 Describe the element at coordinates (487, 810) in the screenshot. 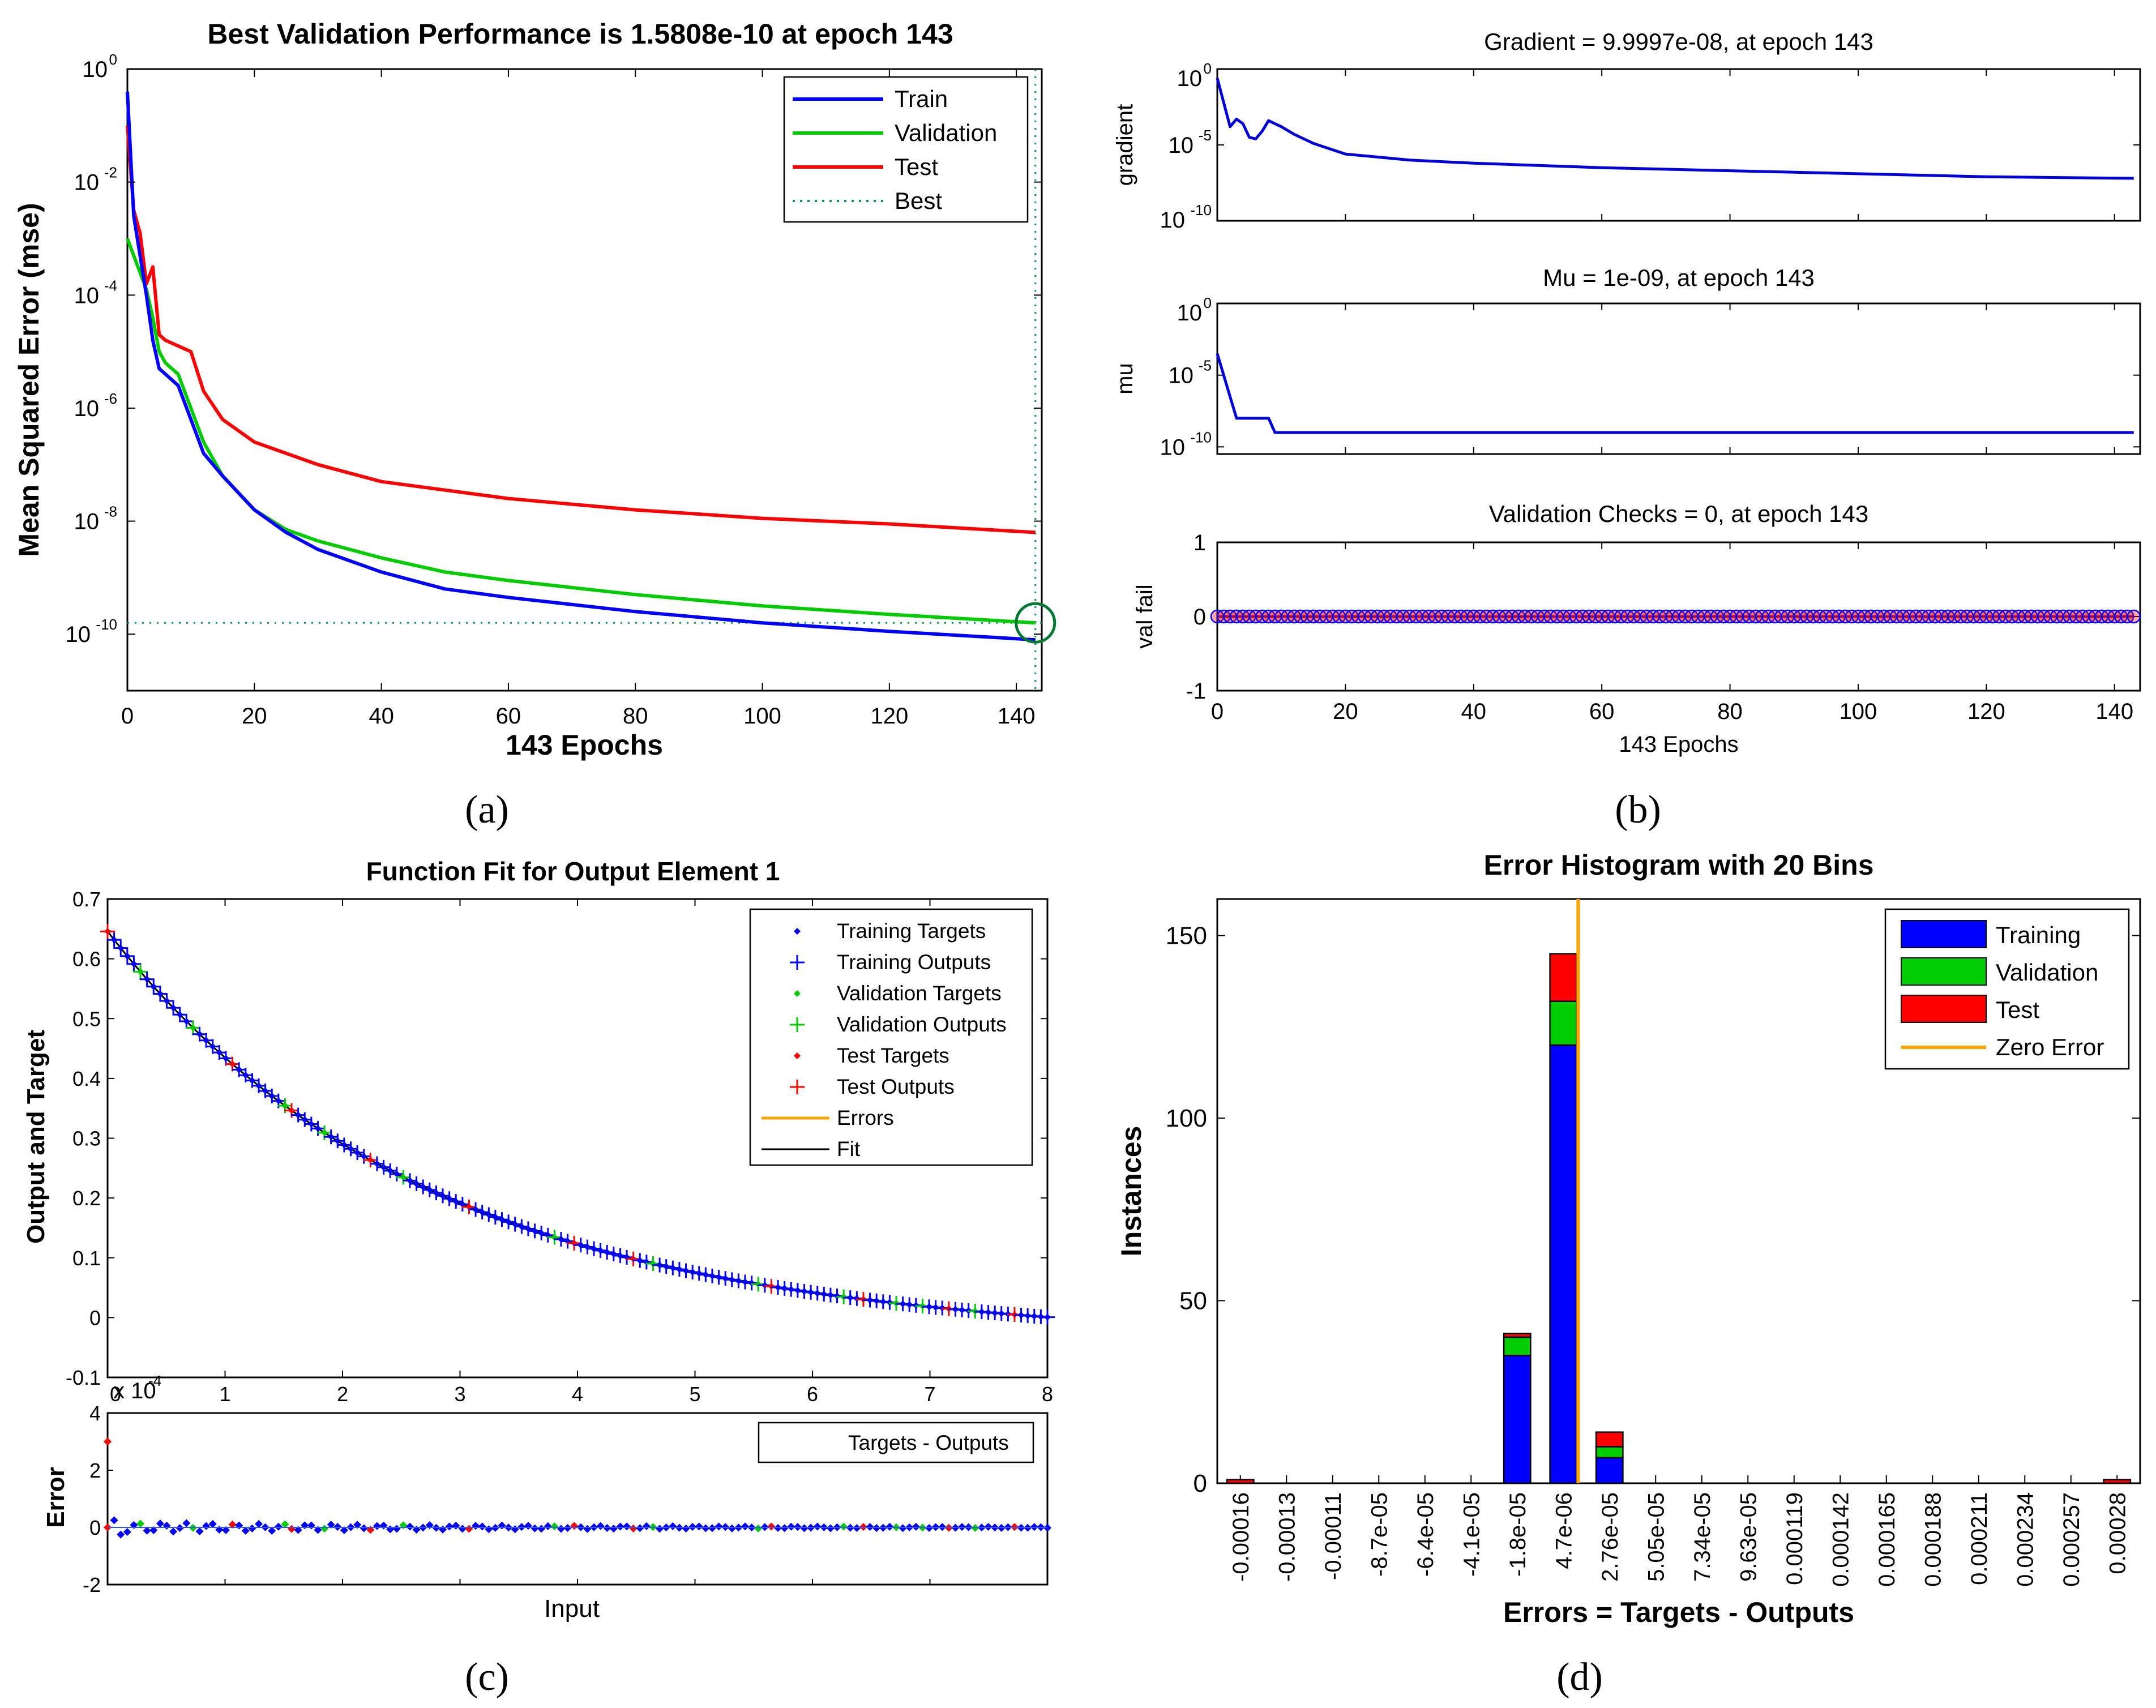

I see `caption-a: (a)` at that location.